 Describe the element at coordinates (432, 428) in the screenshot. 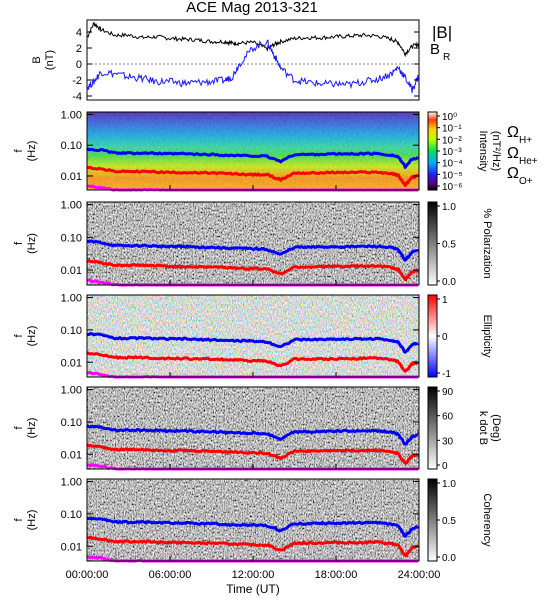

I see `colorbar-kdb` at that location.